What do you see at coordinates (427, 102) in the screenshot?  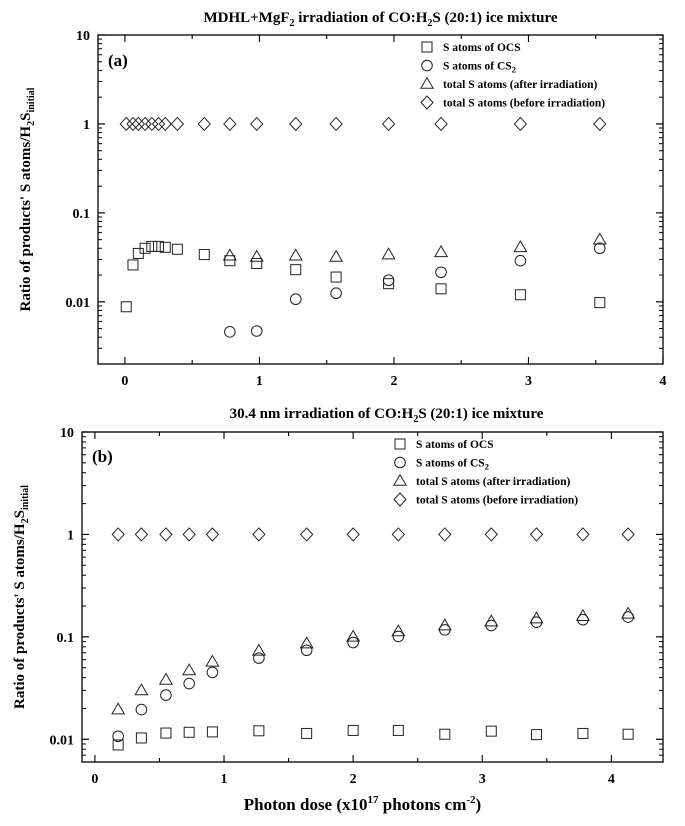 I see `legend-marker-diamond` at bounding box center [427, 102].